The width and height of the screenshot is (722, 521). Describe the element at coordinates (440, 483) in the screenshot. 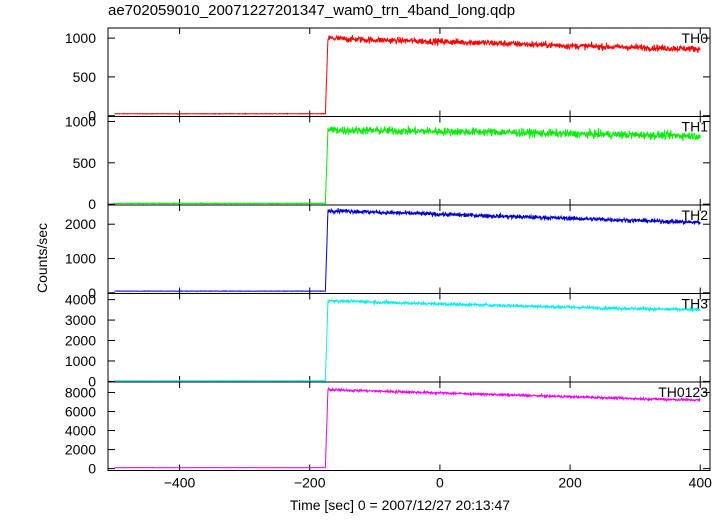

I see `x-tick-label: 0` at that location.